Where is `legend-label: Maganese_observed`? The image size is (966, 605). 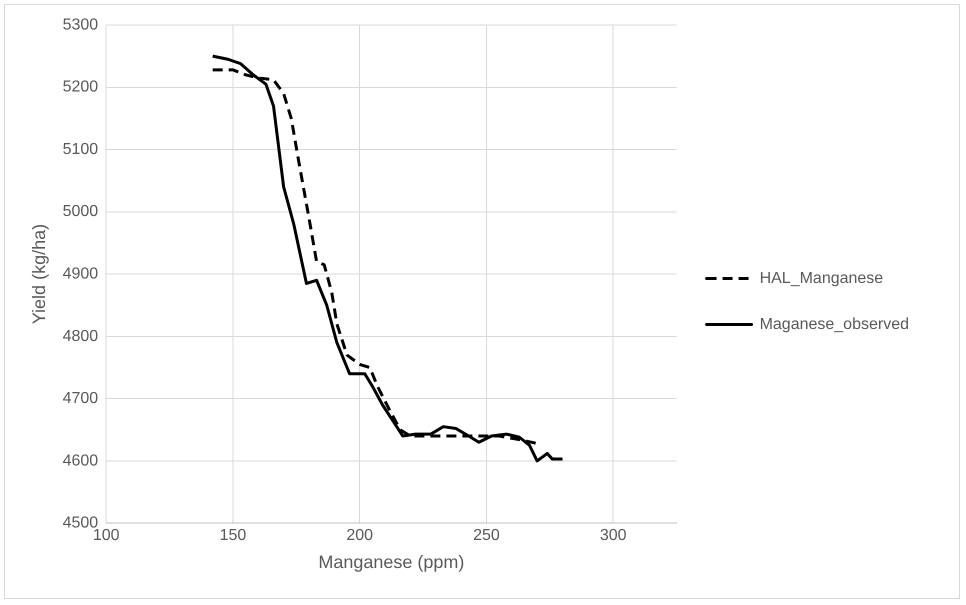
legend-label: Maganese_observed is located at coordinates (834, 324).